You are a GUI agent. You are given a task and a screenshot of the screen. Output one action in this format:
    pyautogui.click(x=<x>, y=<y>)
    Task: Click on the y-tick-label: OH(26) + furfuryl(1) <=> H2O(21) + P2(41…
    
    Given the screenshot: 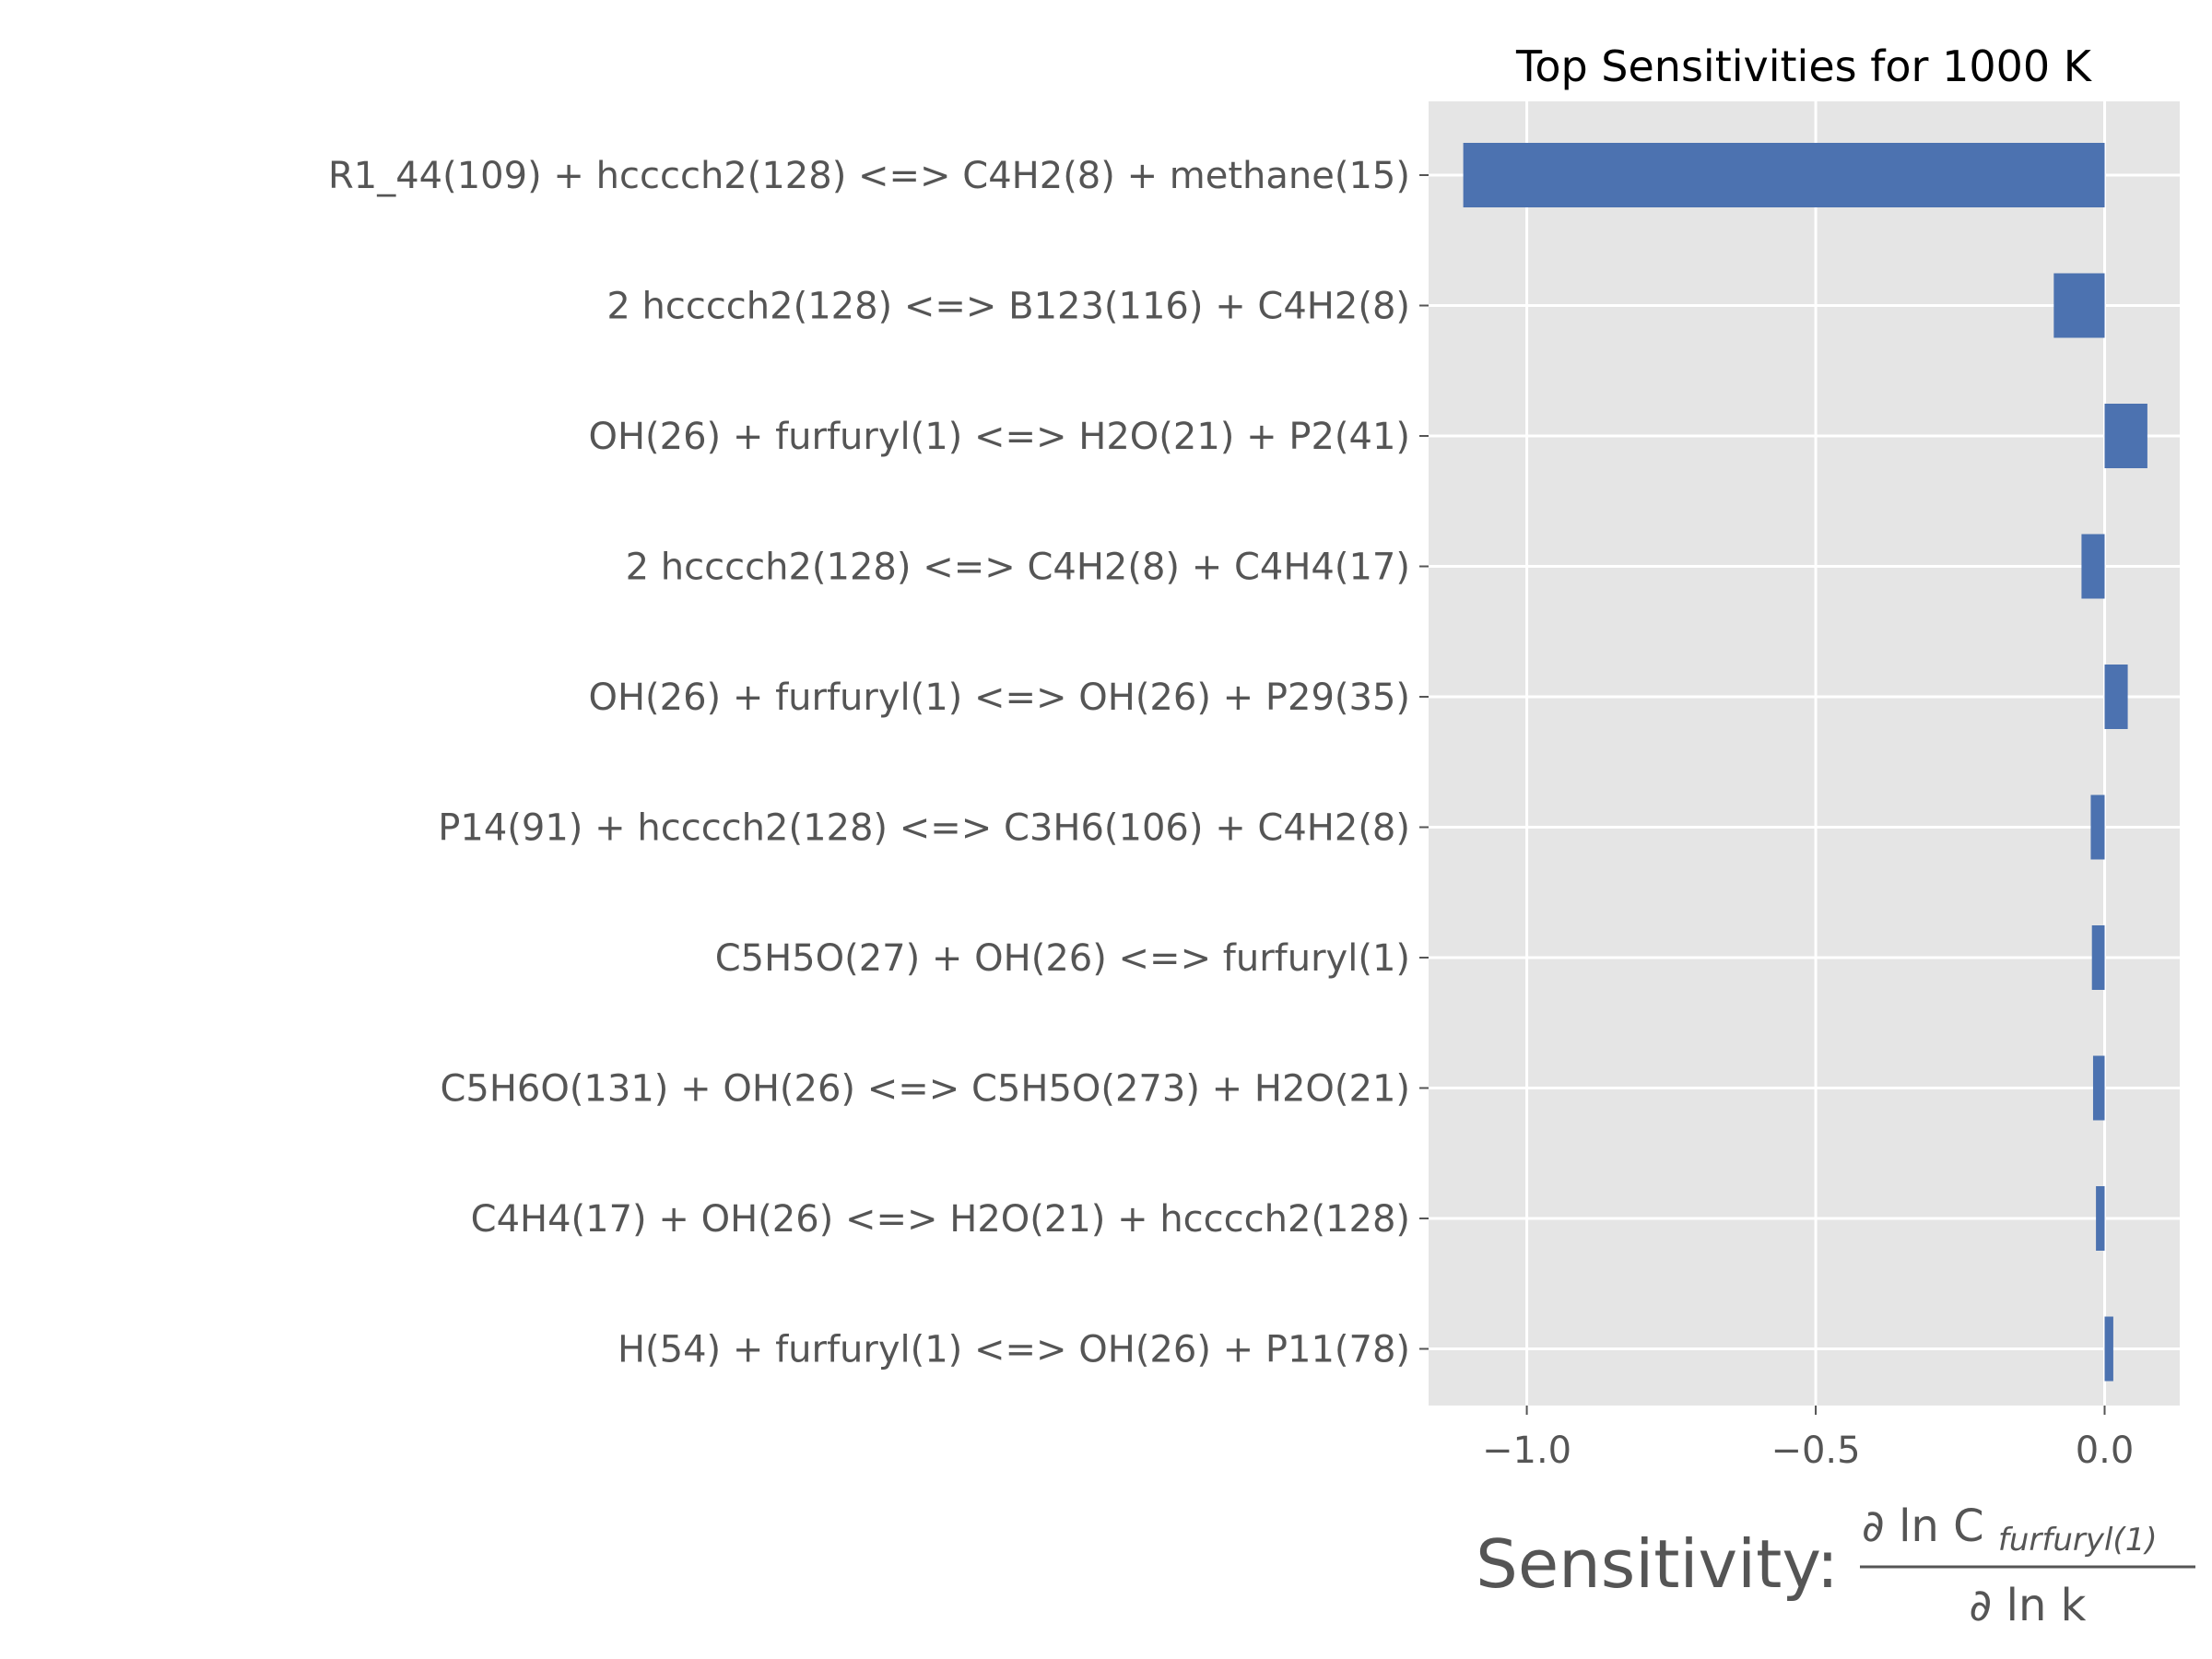 What is the action you would take?
    pyautogui.click(x=999, y=437)
    